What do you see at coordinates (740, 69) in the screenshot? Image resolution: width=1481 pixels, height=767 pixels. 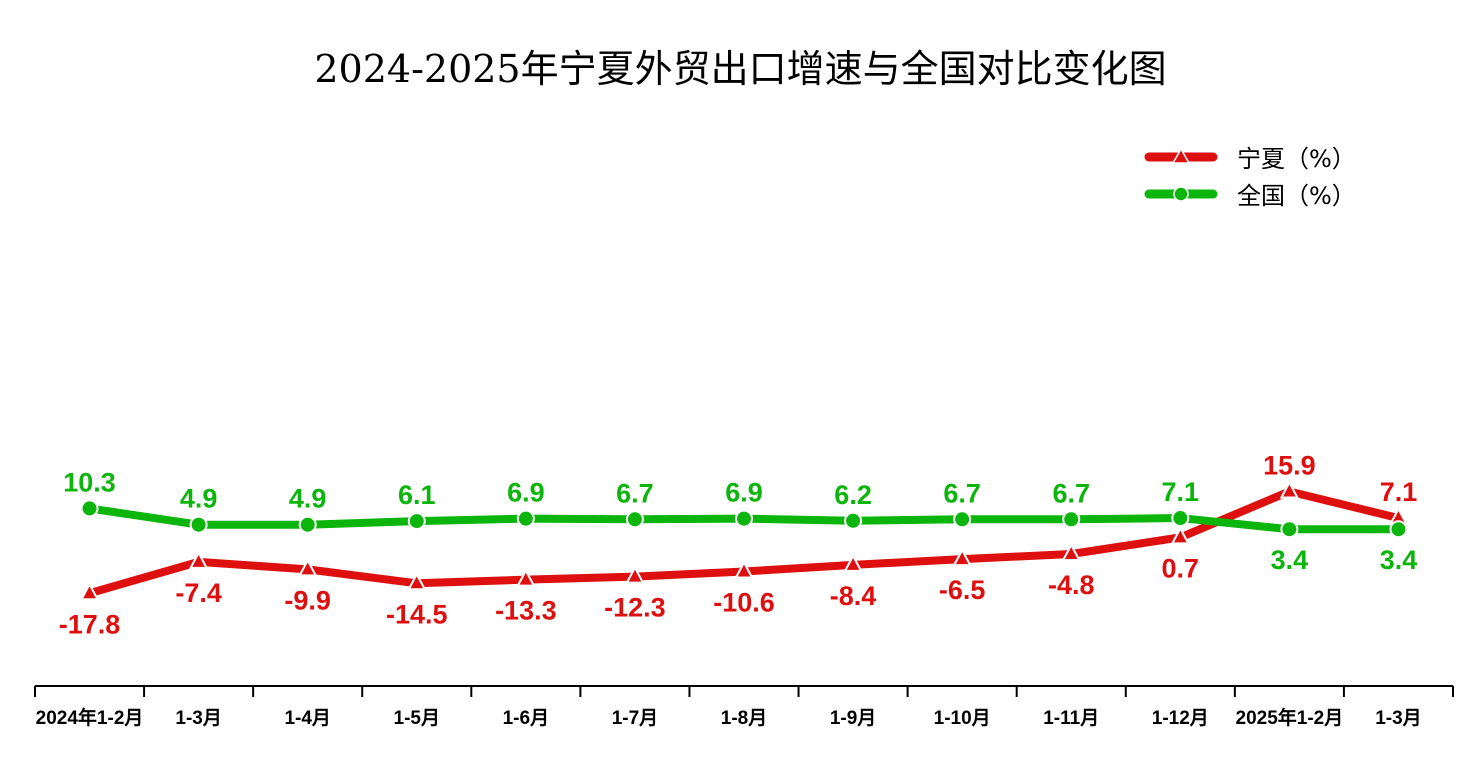 I see `chart-title: 2024-2025年宁夏外贸出口增速与全国对比变化图` at bounding box center [740, 69].